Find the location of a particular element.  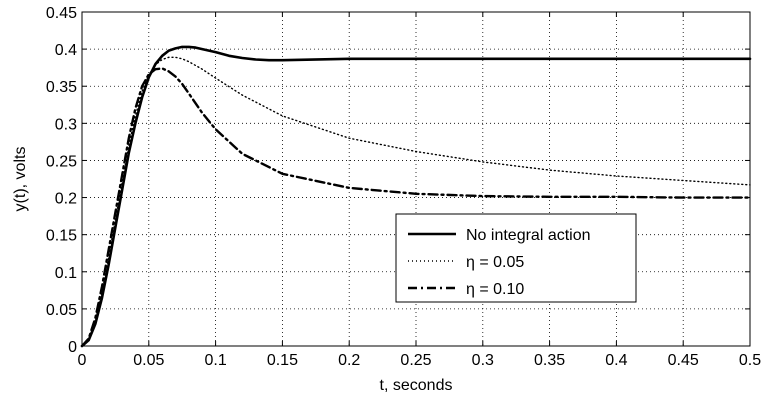

x-tick-label: 0.1 is located at coordinates (215, 360).